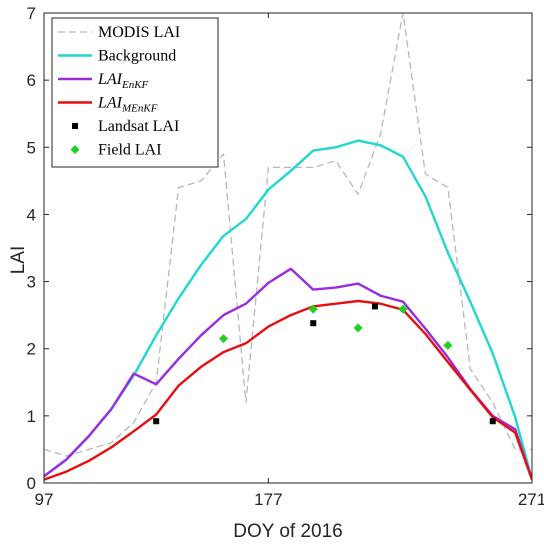  I want to click on y-tick-label: 4, so click(31, 214).